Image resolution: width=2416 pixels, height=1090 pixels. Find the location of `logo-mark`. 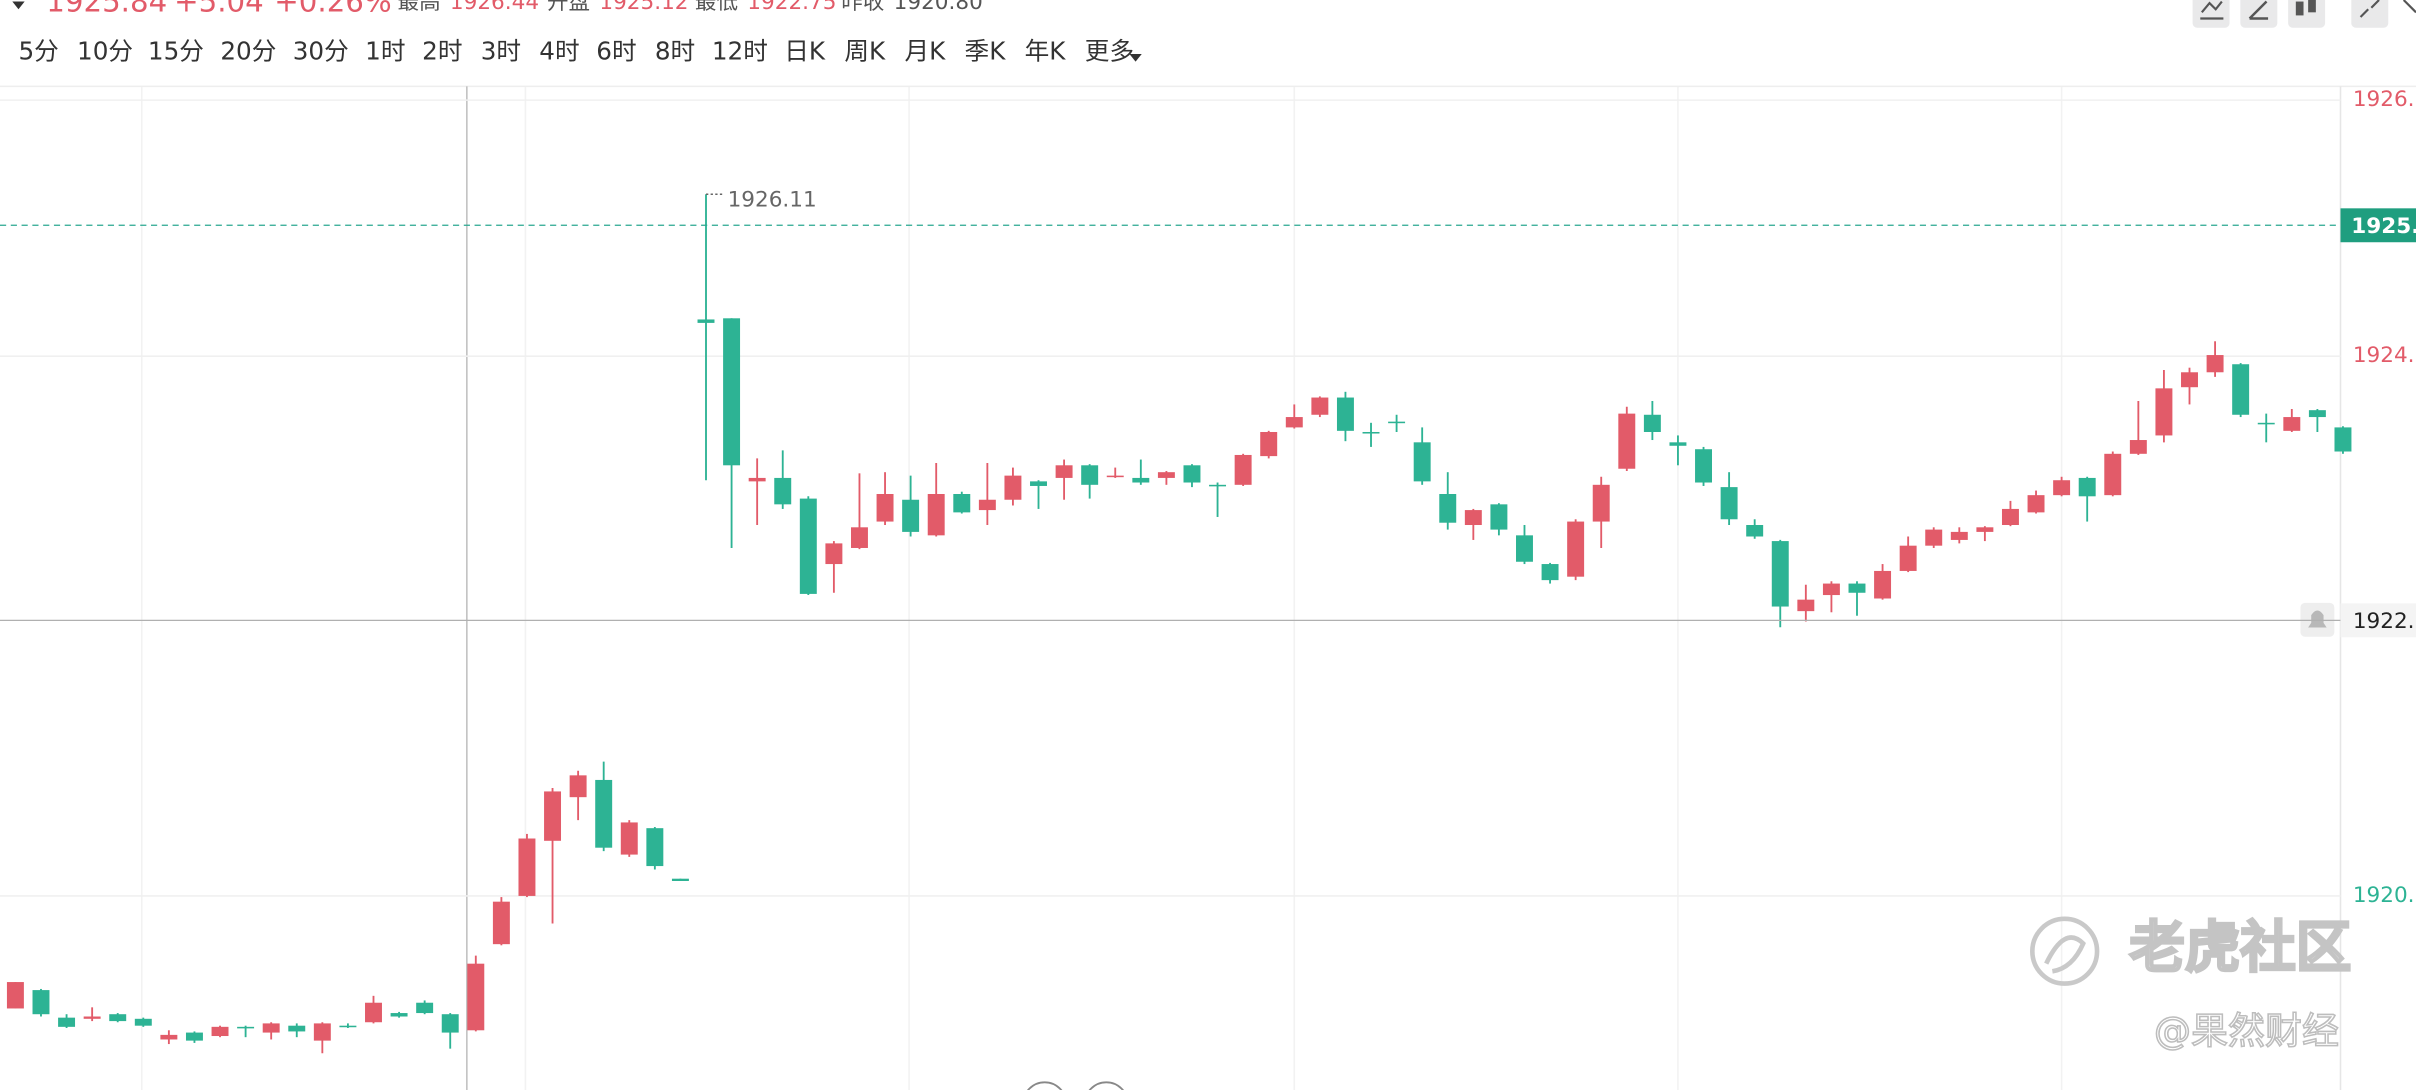

logo-mark is located at coordinates (2065, 954).